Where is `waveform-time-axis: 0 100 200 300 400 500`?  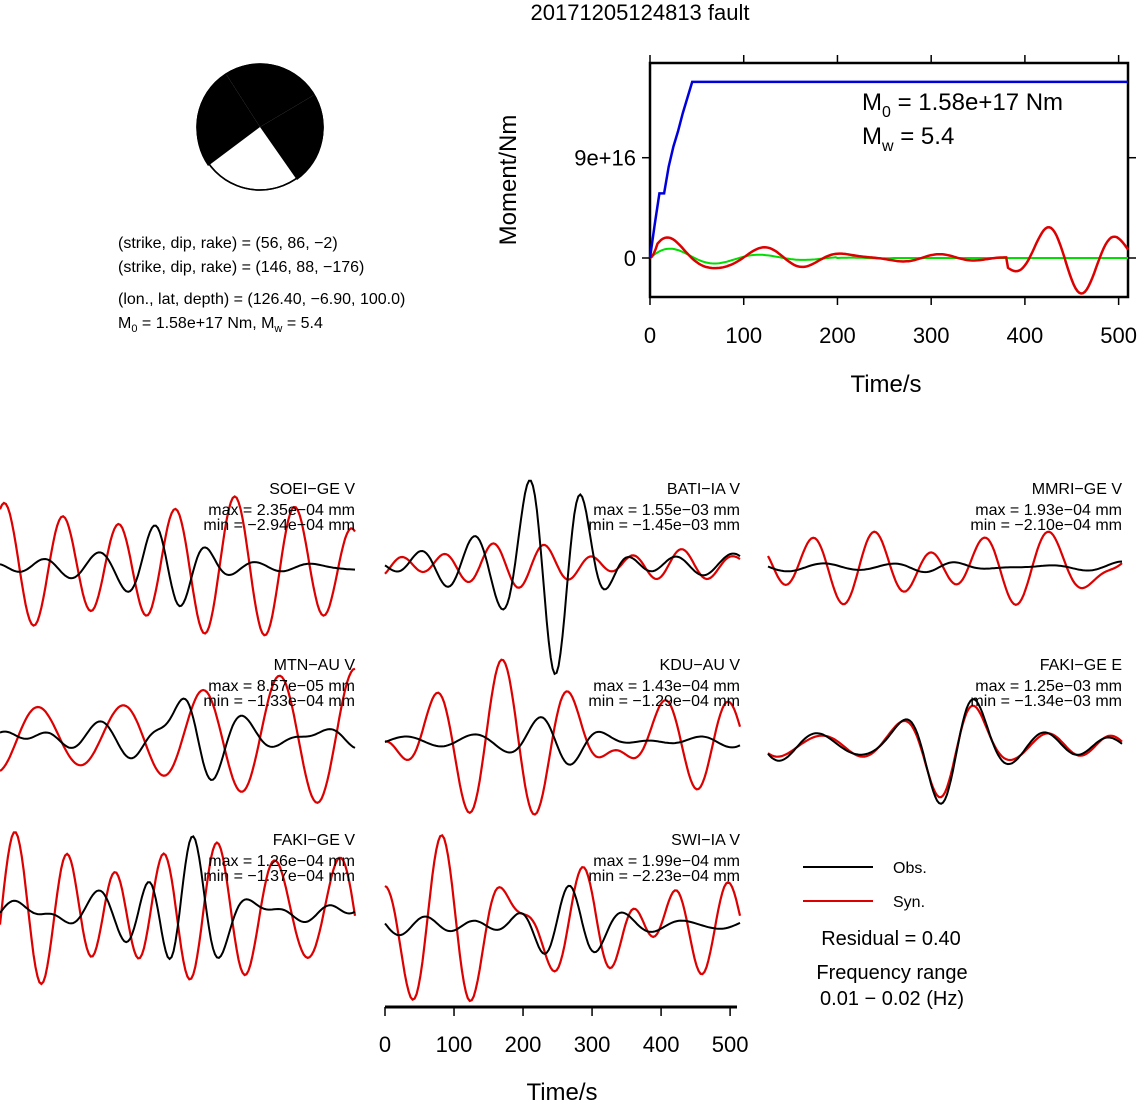
waveform-time-axis: 0 100 200 300 400 500 is located at coordinates (564, 1031).